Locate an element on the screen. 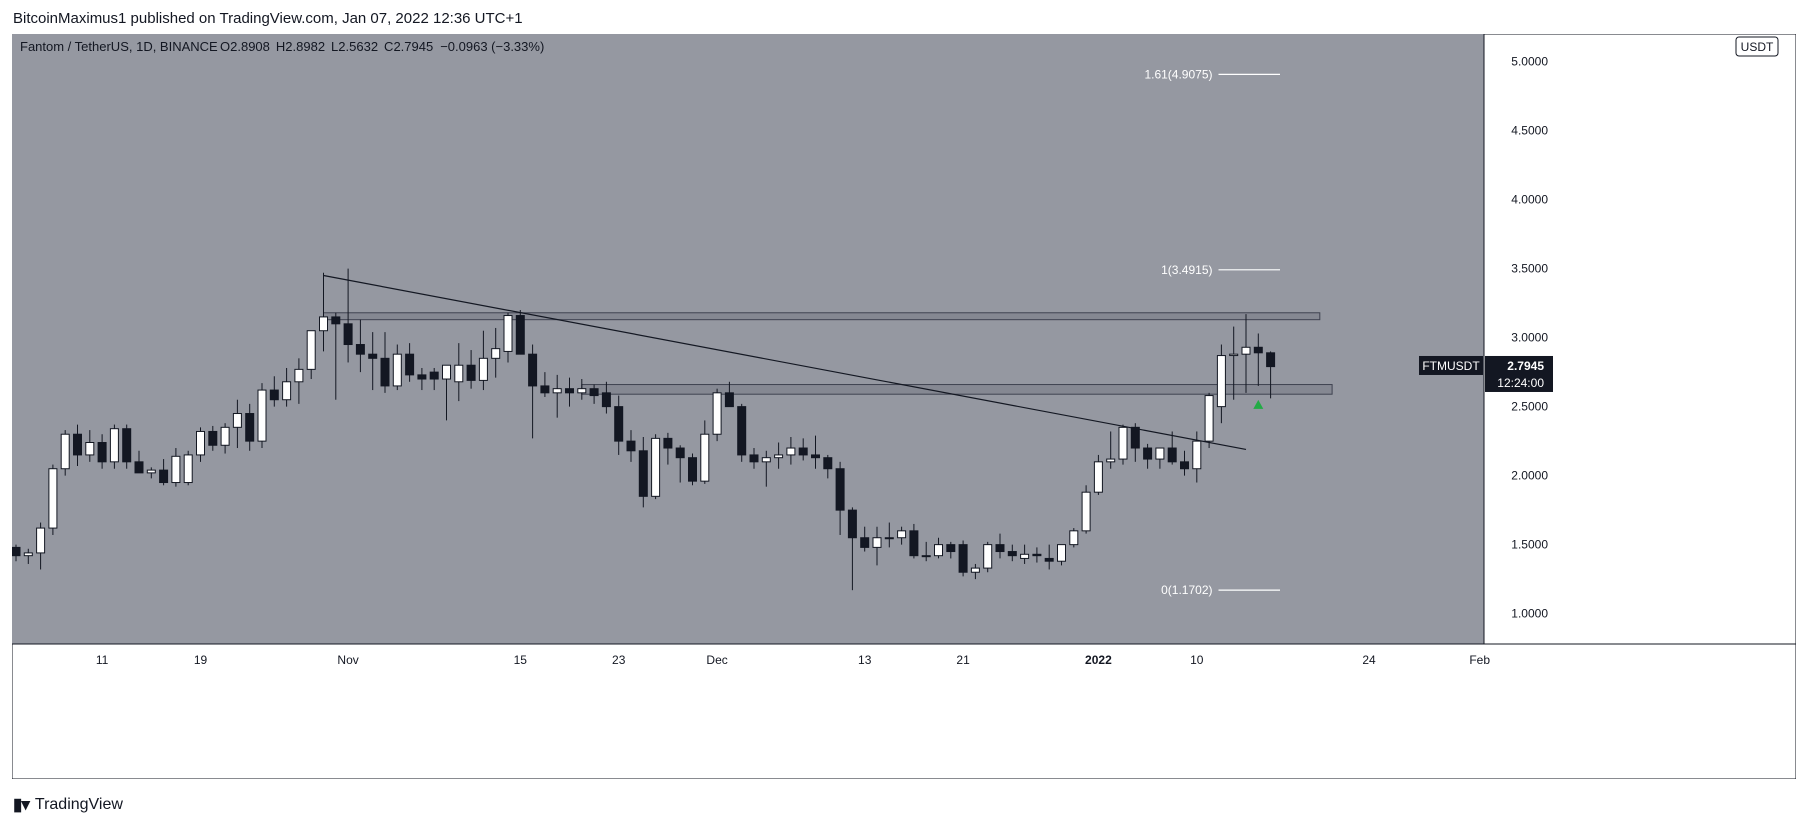  time-tick-label: Dec is located at coordinates (716, 660).